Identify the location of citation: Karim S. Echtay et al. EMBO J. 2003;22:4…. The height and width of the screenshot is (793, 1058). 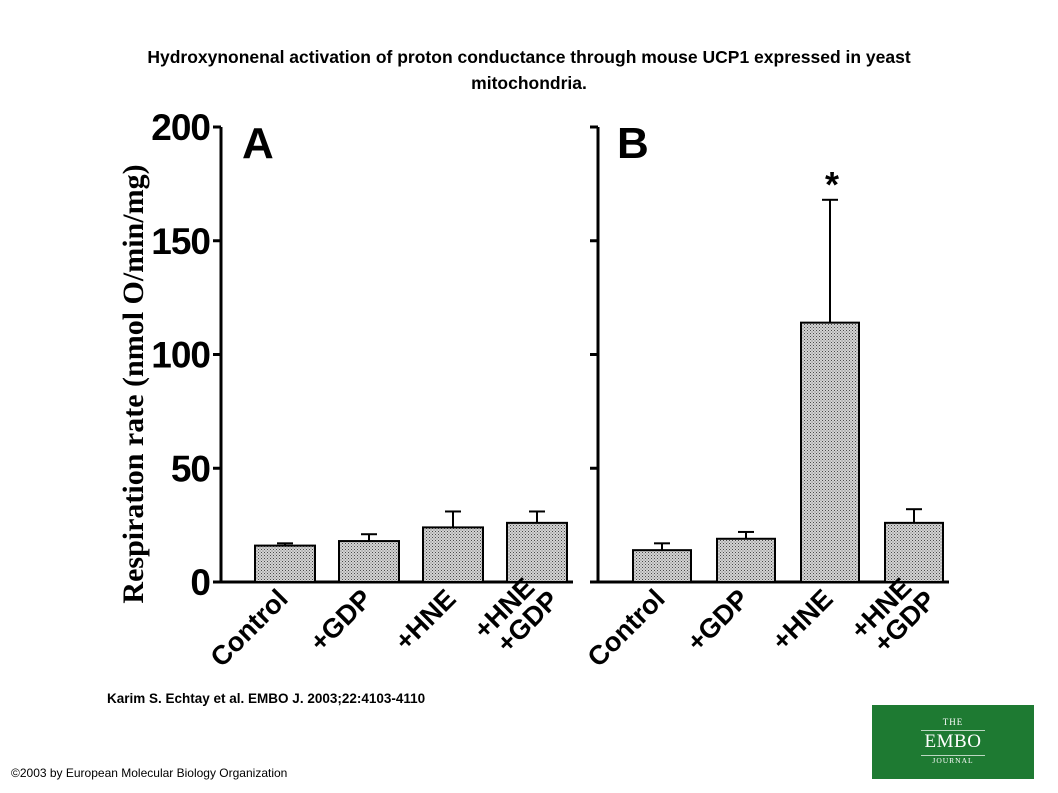
(266, 698).